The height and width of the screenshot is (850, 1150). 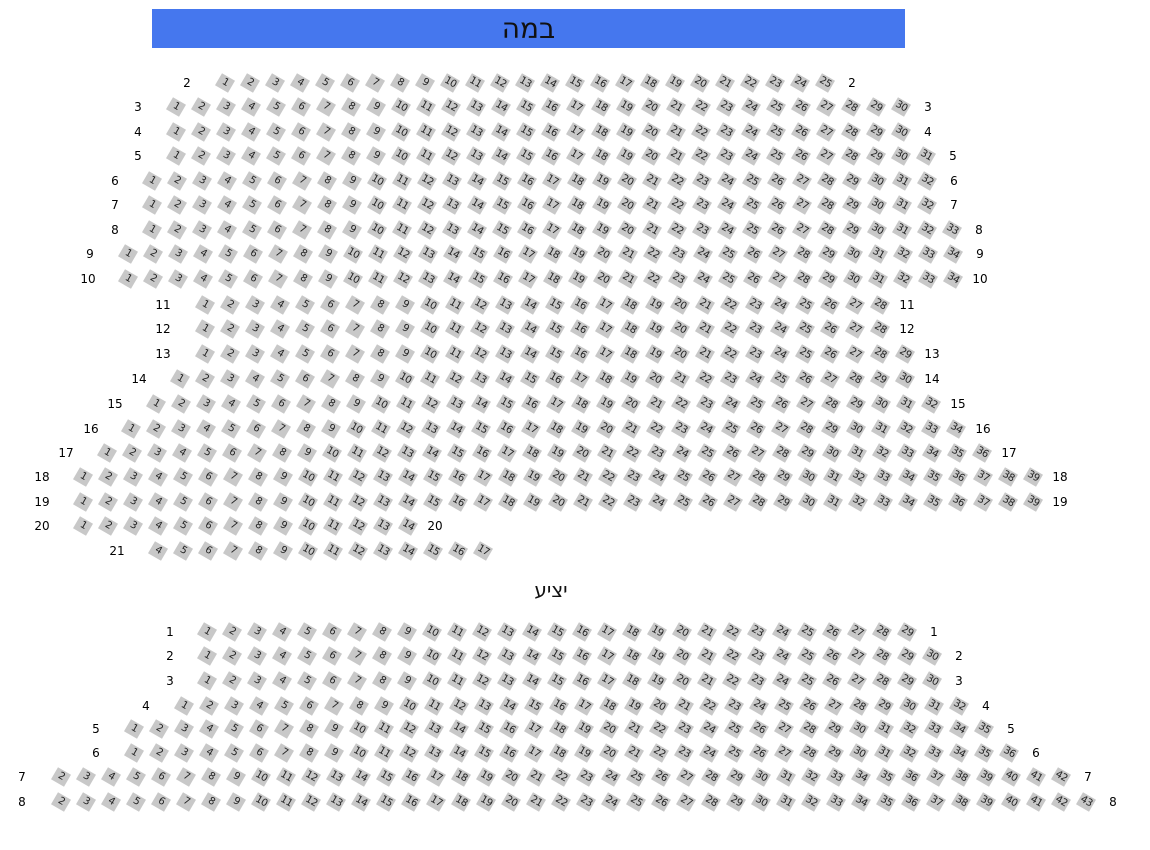 I want to click on seat: 24, so click(x=751, y=132).